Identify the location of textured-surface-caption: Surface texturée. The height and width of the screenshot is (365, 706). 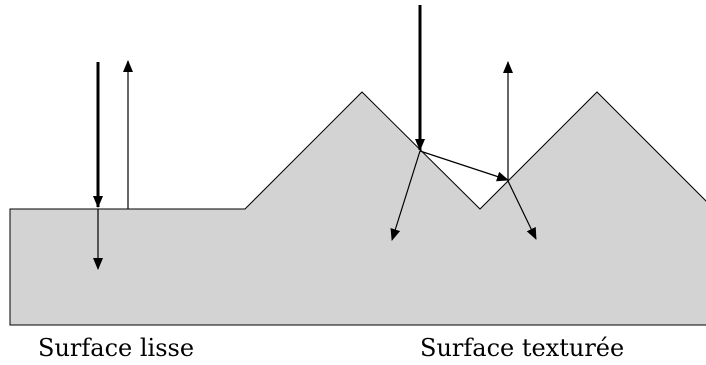
(522, 348).